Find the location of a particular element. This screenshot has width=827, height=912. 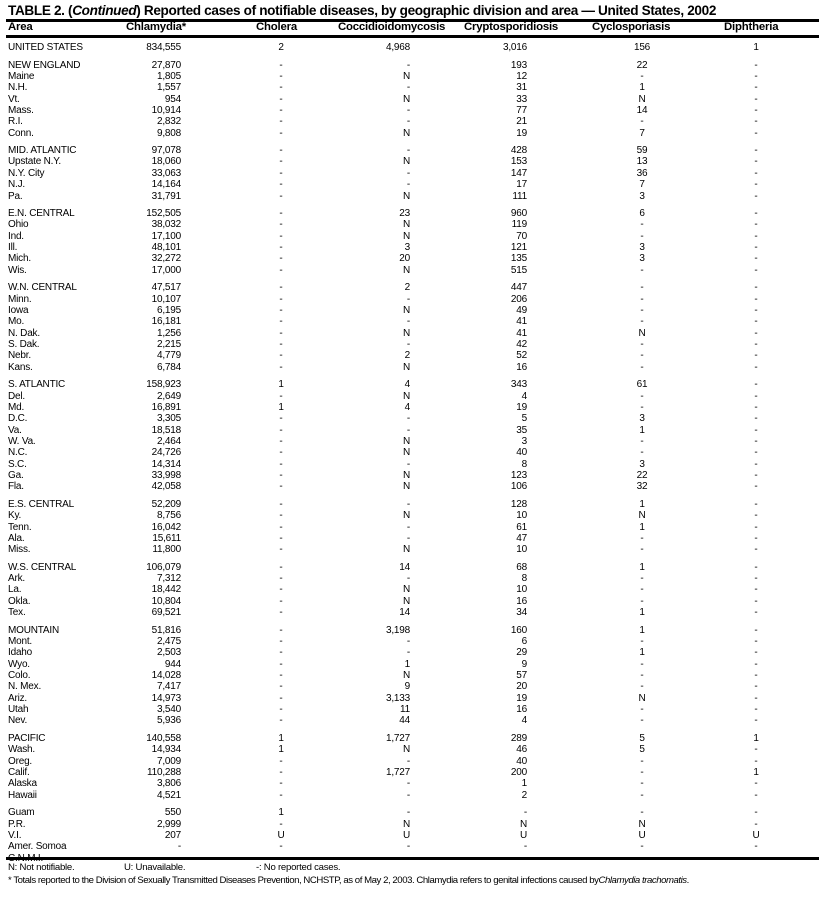

cell-chlamydia: 33,998 is located at coordinates (166, 475).